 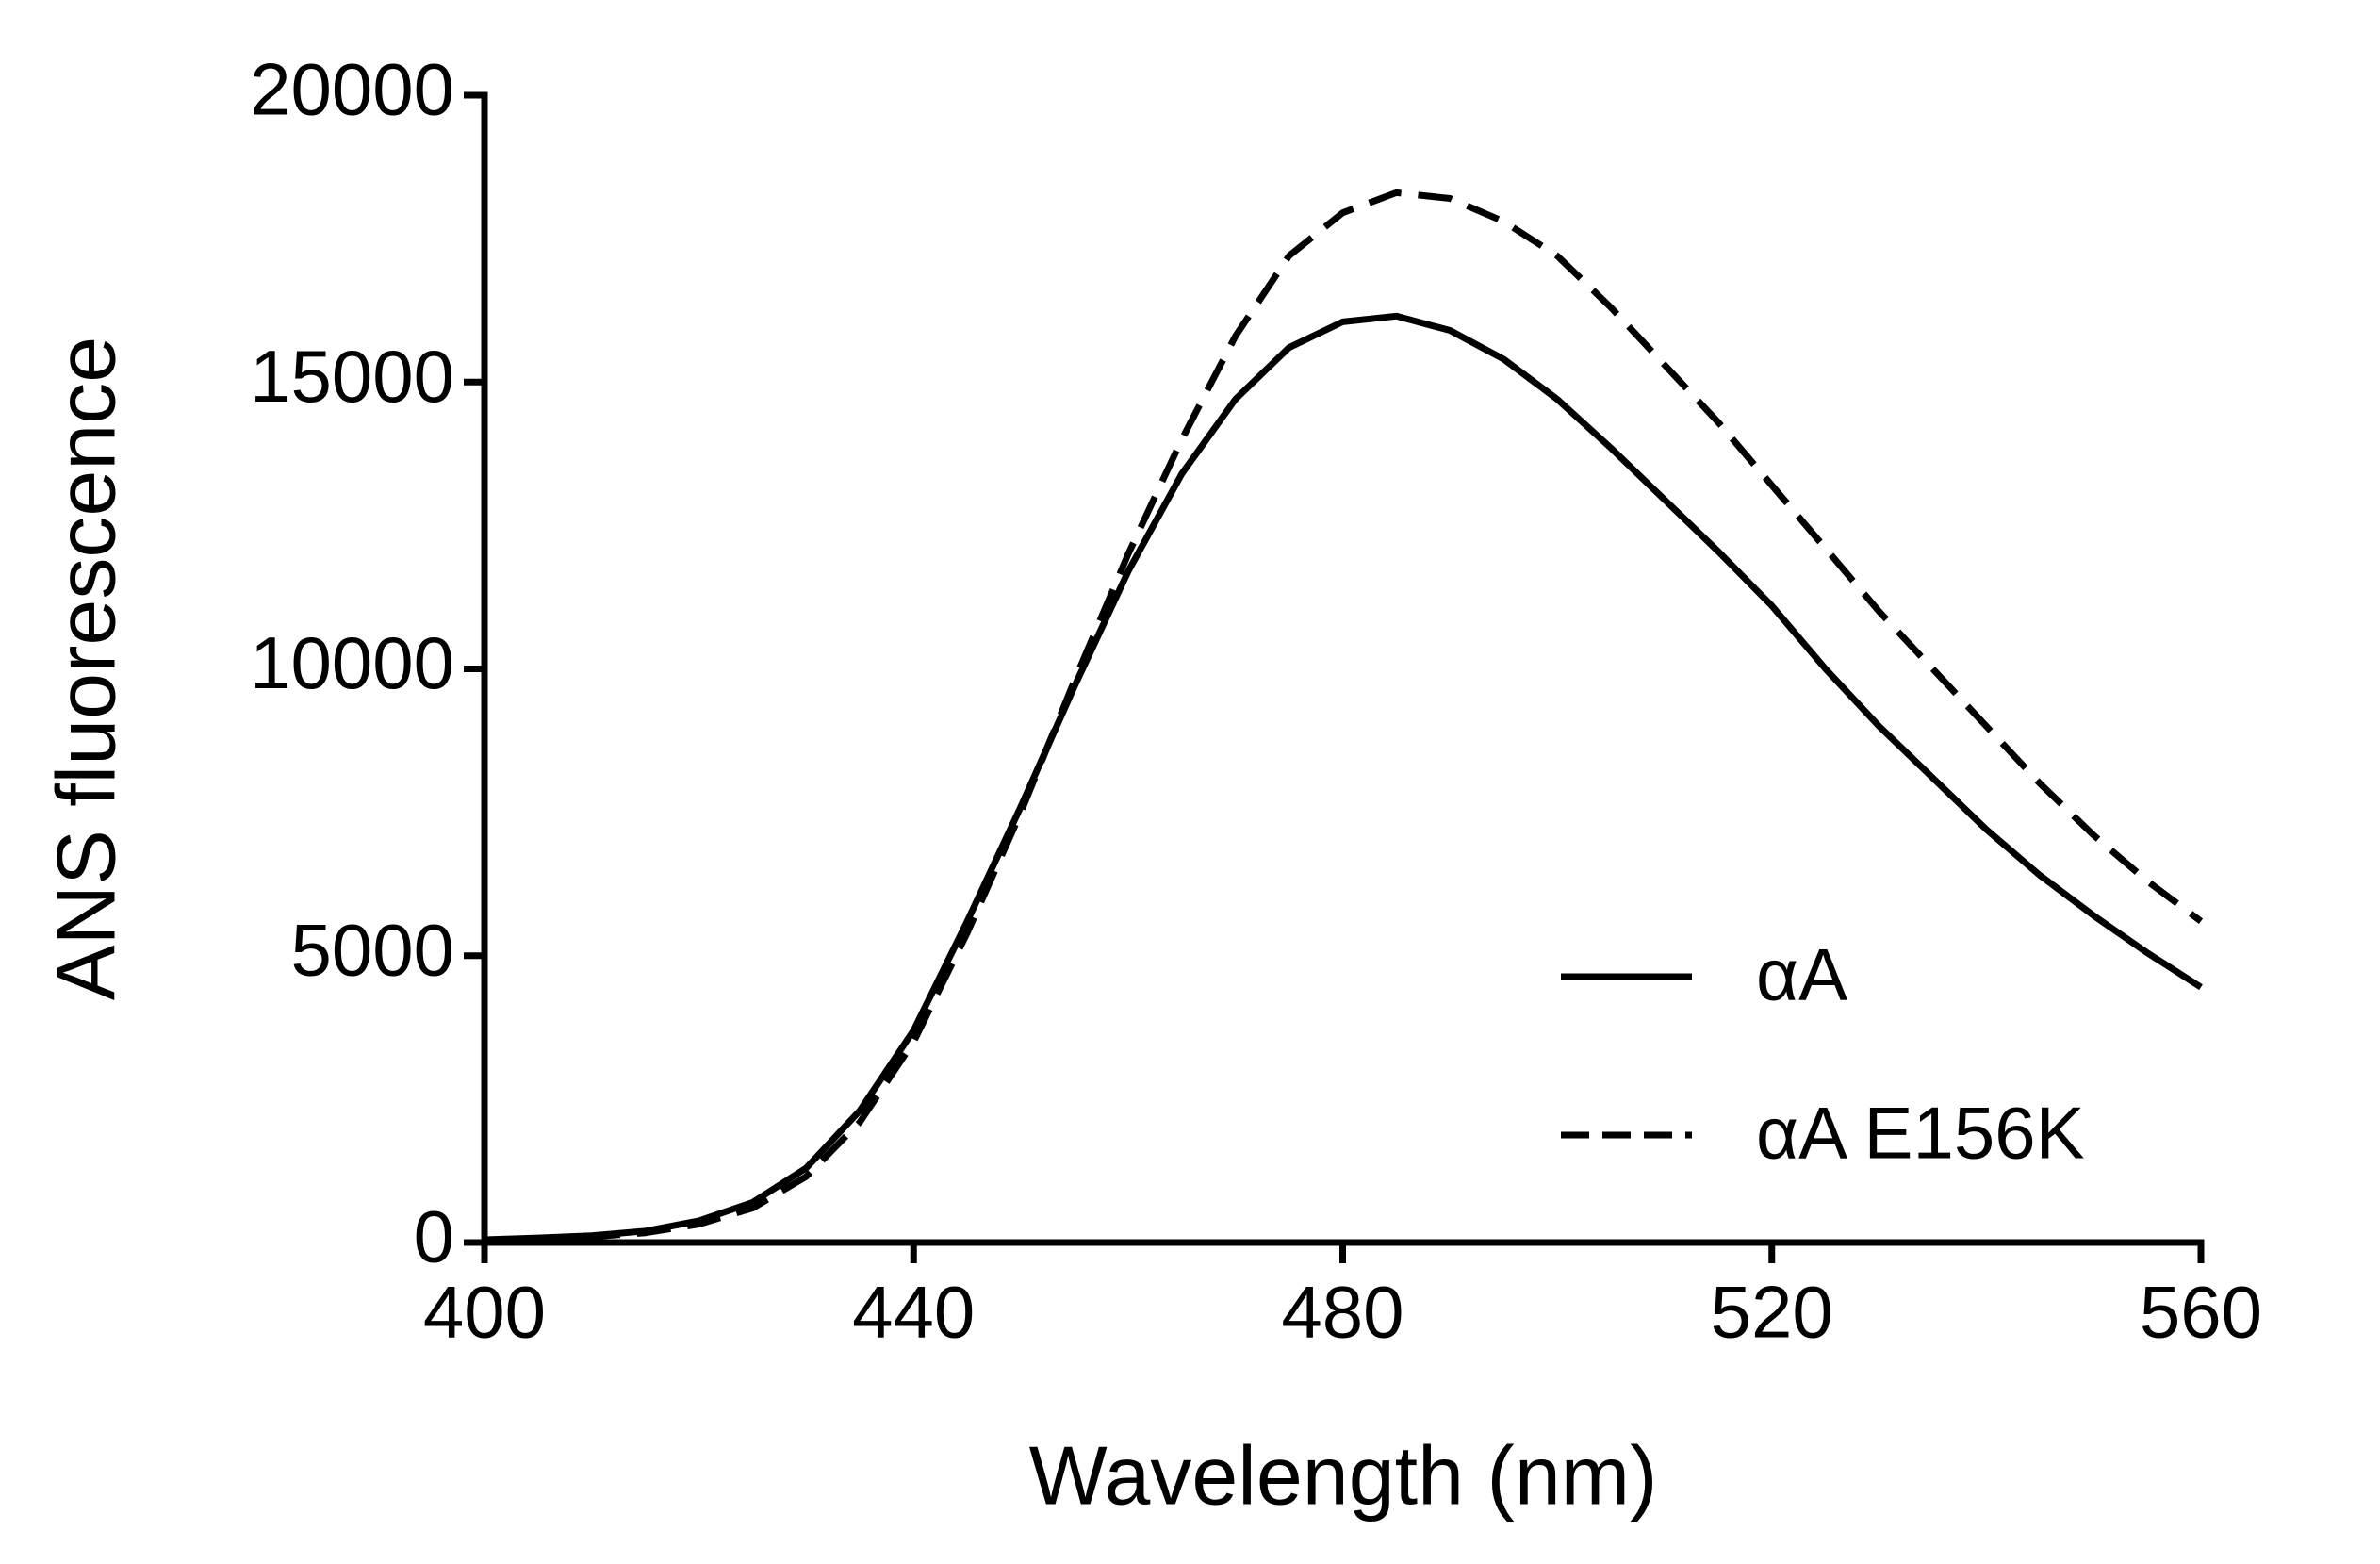 What do you see at coordinates (913, 1312) in the screenshot?
I see `x-tick-label: 440` at bounding box center [913, 1312].